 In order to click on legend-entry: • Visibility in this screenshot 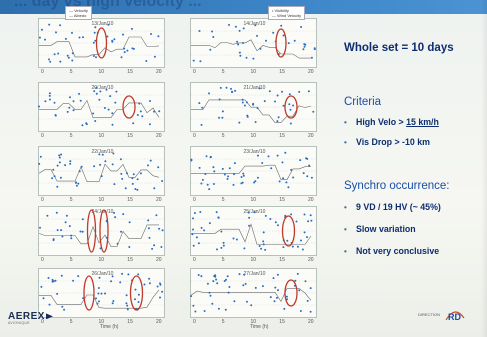, I will do `click(280, 10)`.